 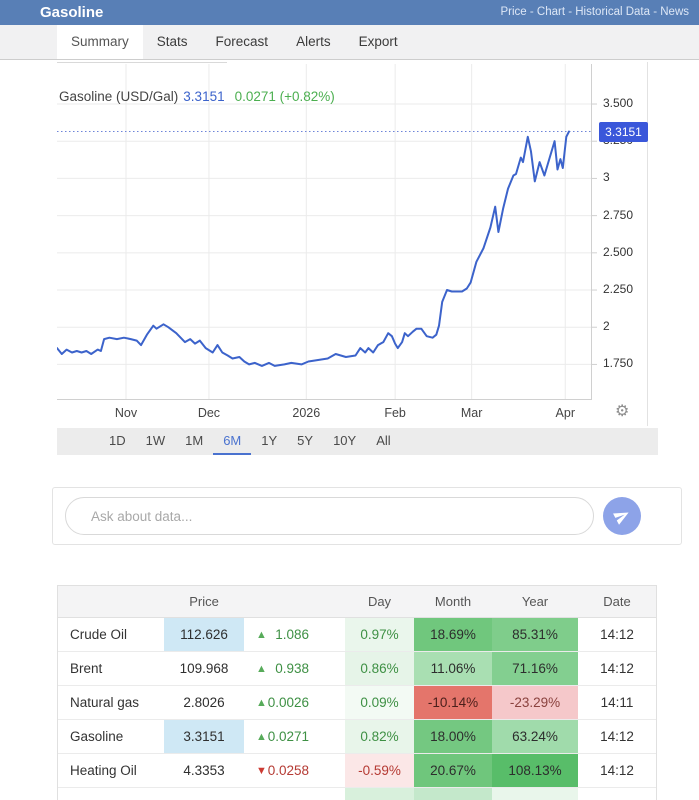 What do you see at coordinates (288, 702) in the screenshot?
I see `change-value: 0.0026` at bounding box center [288, 702].